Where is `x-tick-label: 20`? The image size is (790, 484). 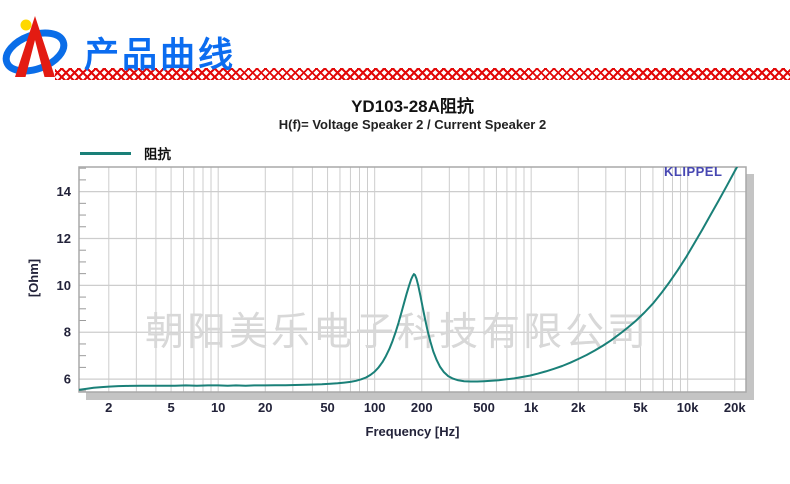 x-tick-label: 20 is located at coordinates (265, 407).